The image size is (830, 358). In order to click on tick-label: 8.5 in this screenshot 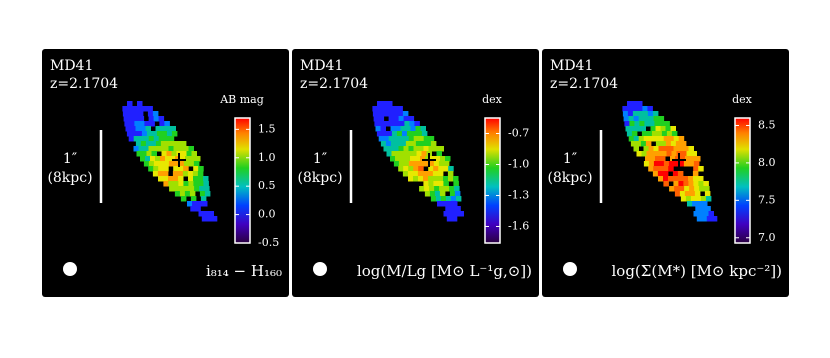, I will do `click(767, 124)`.